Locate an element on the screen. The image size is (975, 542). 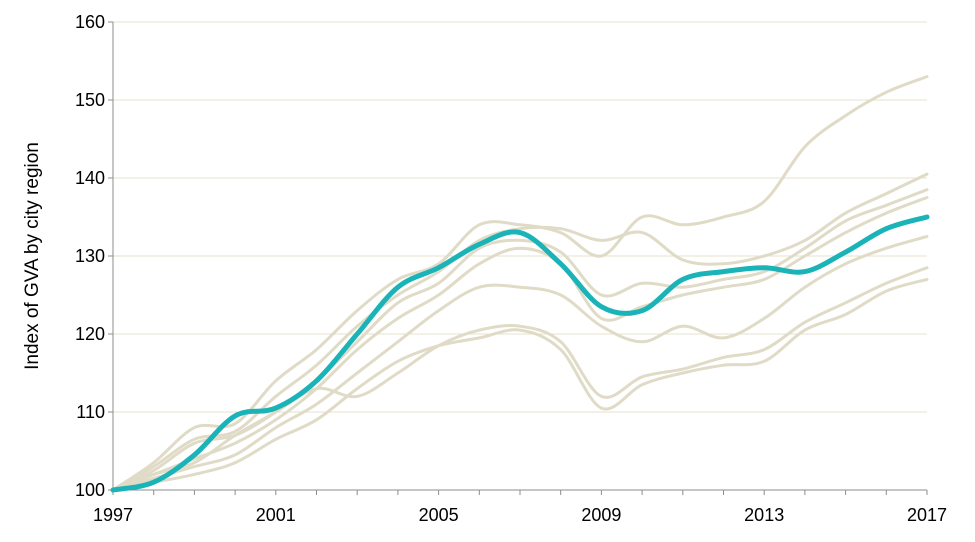
y-tick-label: 110 is located at coordinates (90, 412).